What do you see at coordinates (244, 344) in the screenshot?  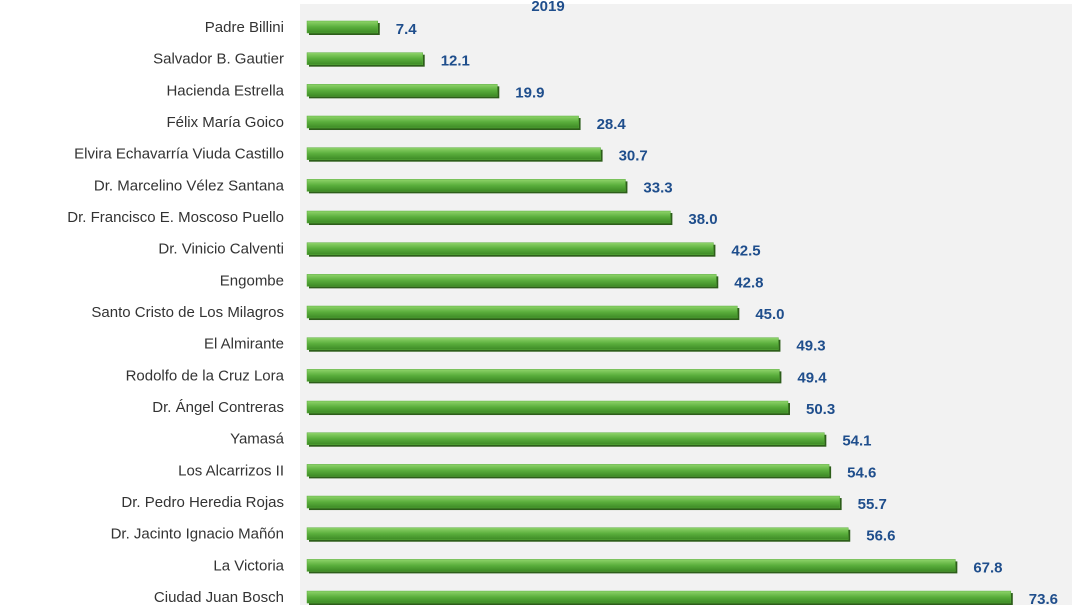 I see `category-label: El Almirante` at bounding box center [244, 344].